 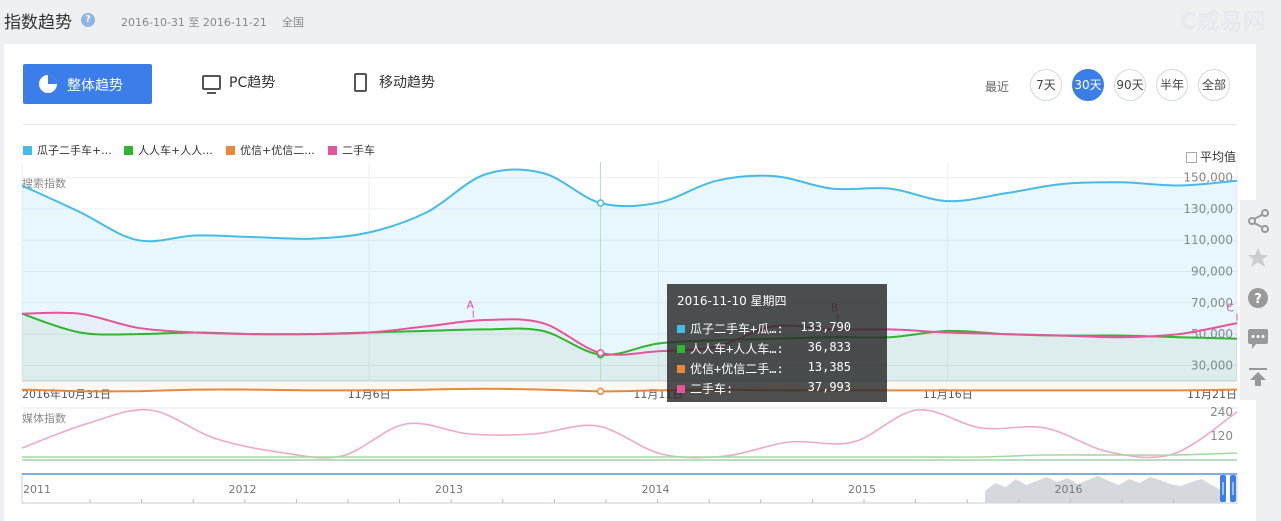 What do you see at coordinates (358, 150) in the screenshot?
I see `legend-label: 二手车` at bounding box center [358, 150].